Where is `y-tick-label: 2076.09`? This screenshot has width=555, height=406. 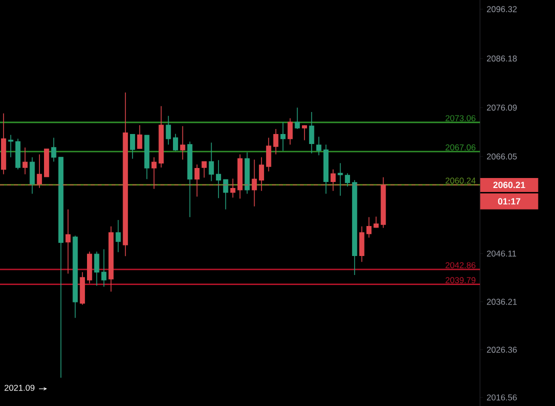 y-tick-label: 2076.09 is located at coordinates (501, 107).